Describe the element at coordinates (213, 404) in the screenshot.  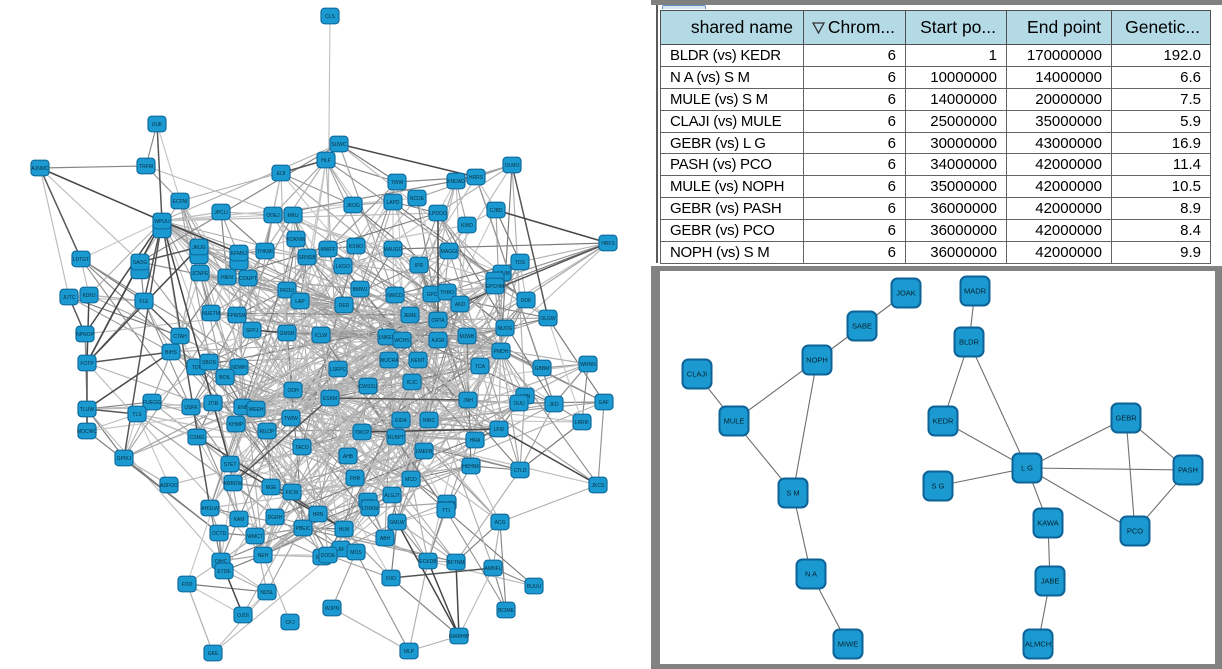
I see `svg-text: JTIR` at that location.